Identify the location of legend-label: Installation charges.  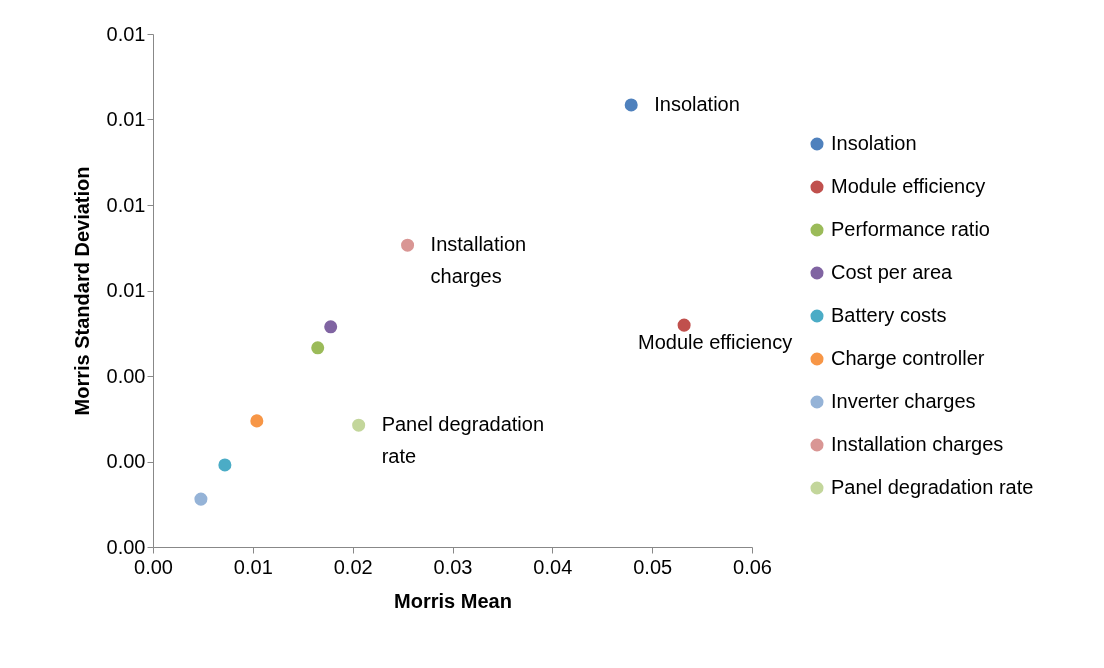
(917, 444).